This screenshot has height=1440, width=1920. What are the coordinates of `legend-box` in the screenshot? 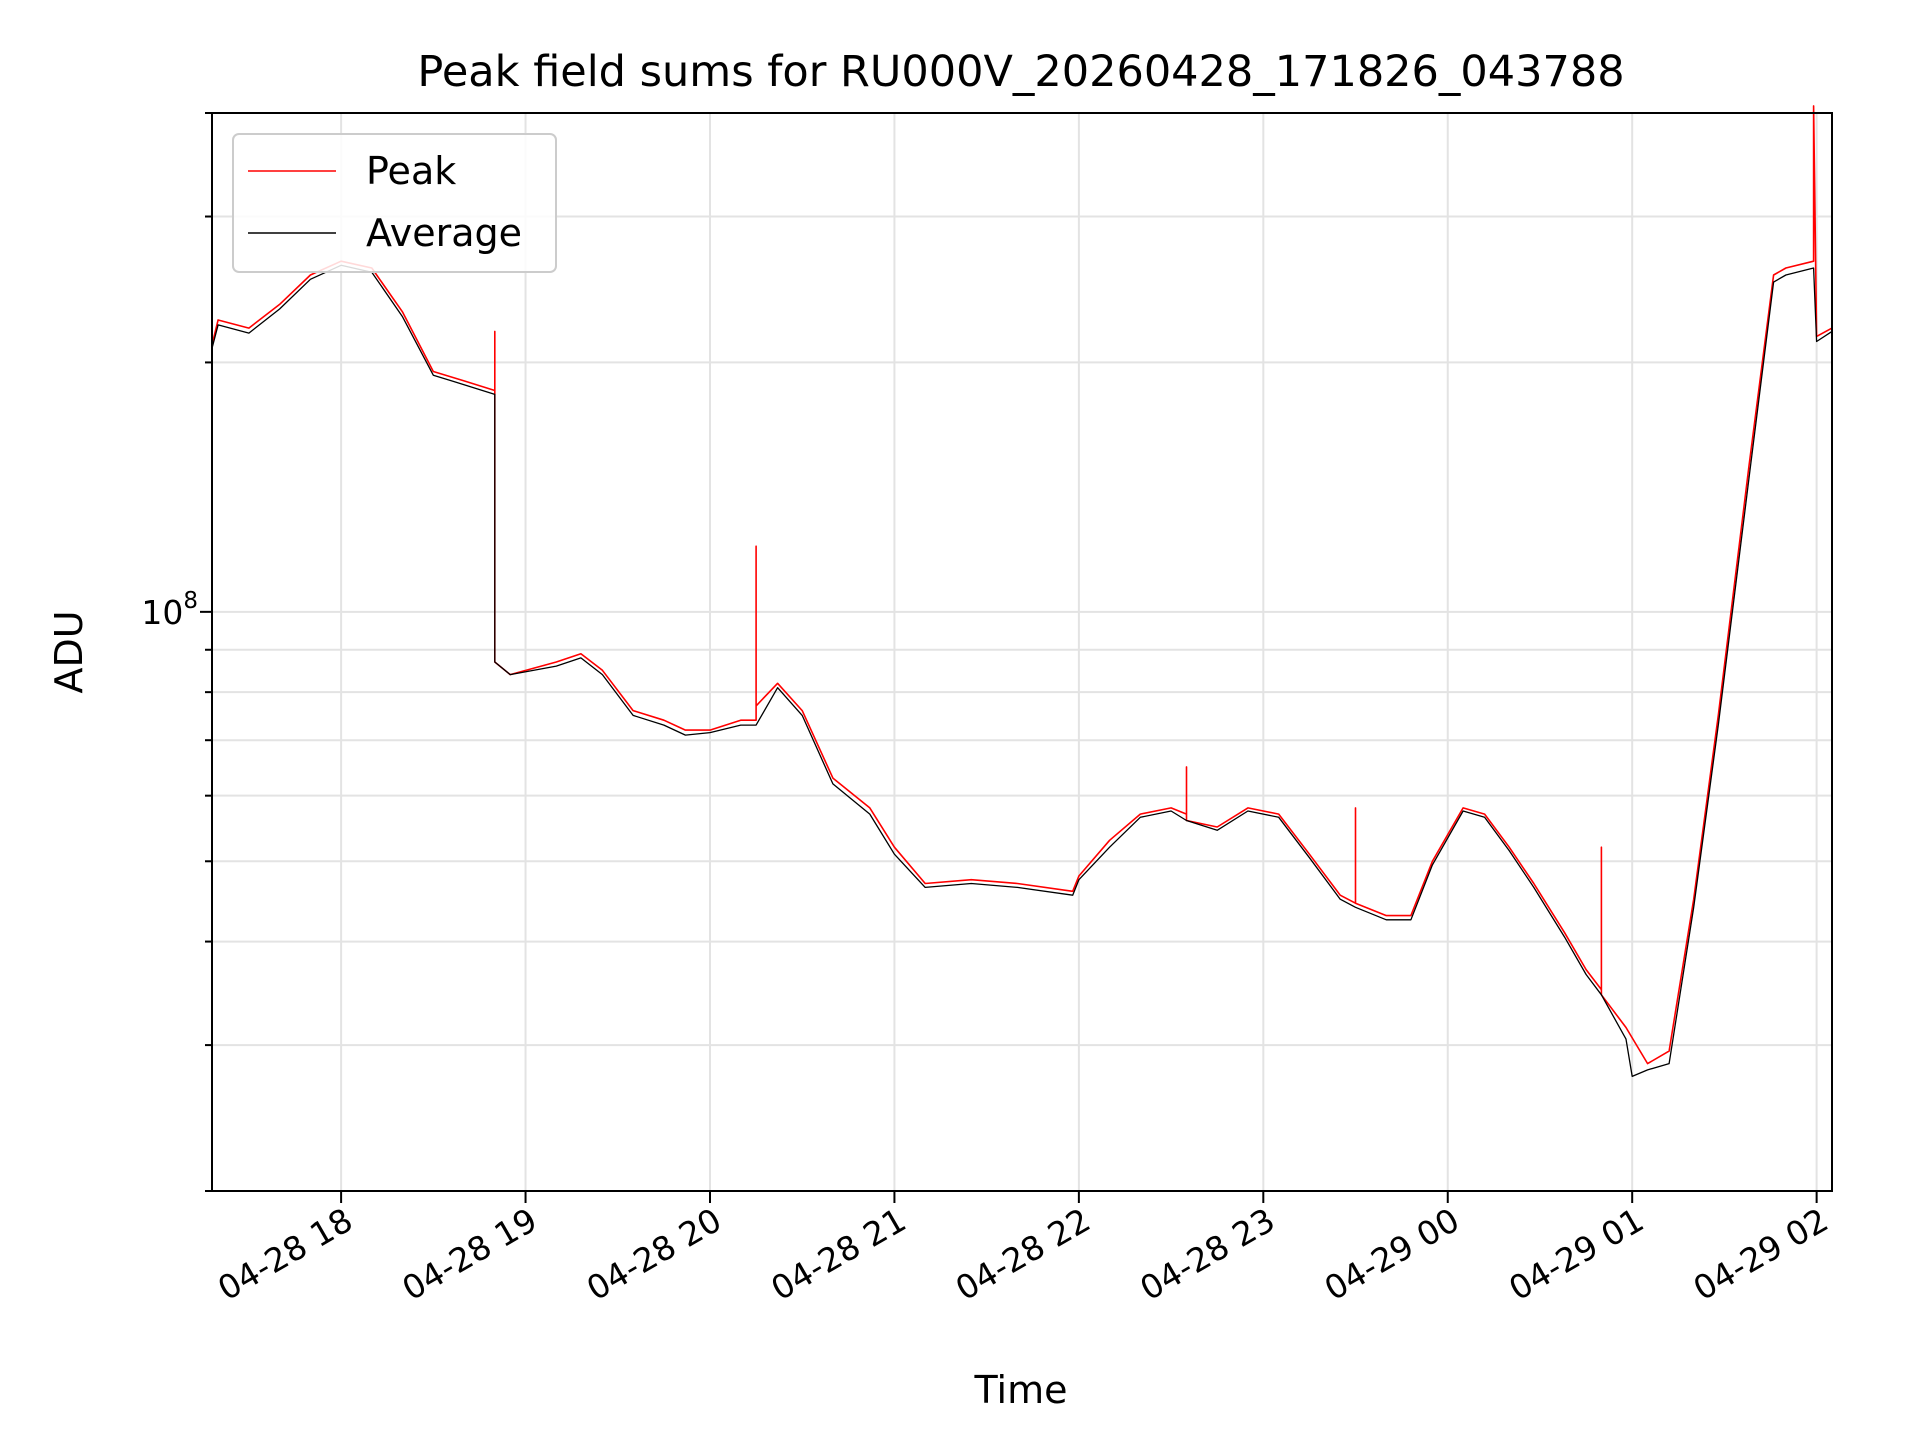 It's located at (394, 203).